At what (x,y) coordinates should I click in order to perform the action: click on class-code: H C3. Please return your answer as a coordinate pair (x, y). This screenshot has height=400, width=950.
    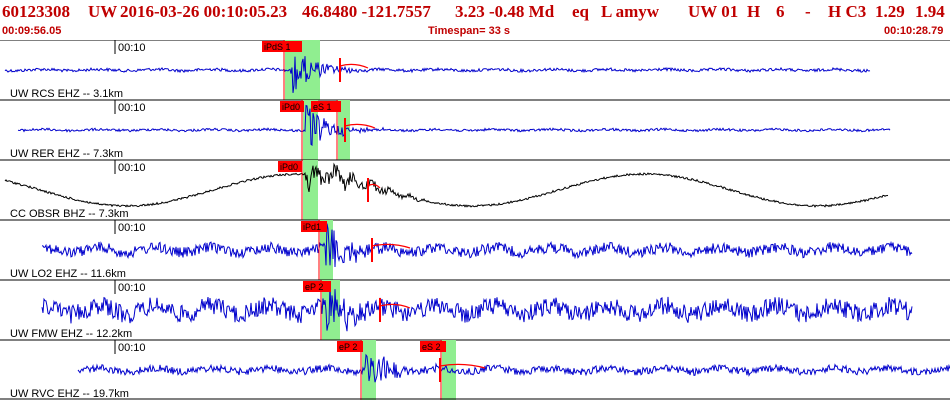
    Looking at the image, I should click on (847, 11).